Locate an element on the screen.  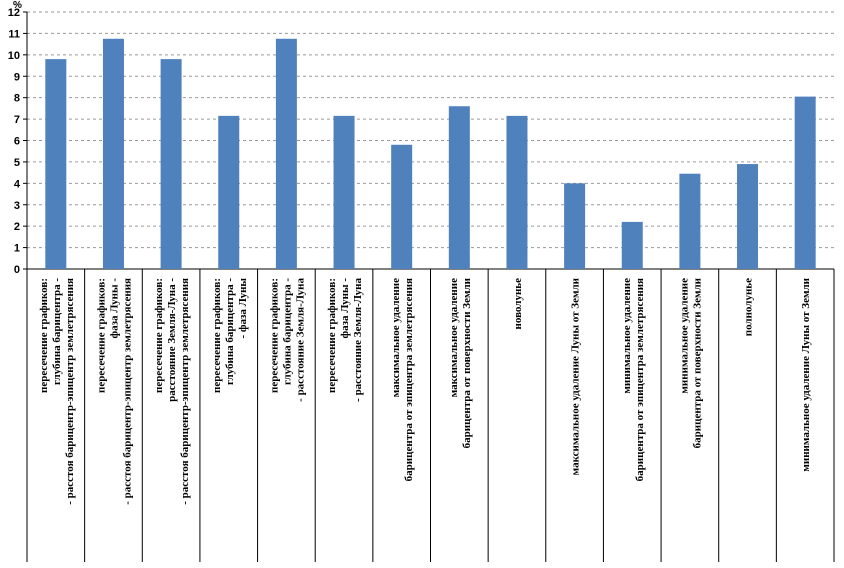
y-tick-label: 6 is located at coordinates (17, 142).